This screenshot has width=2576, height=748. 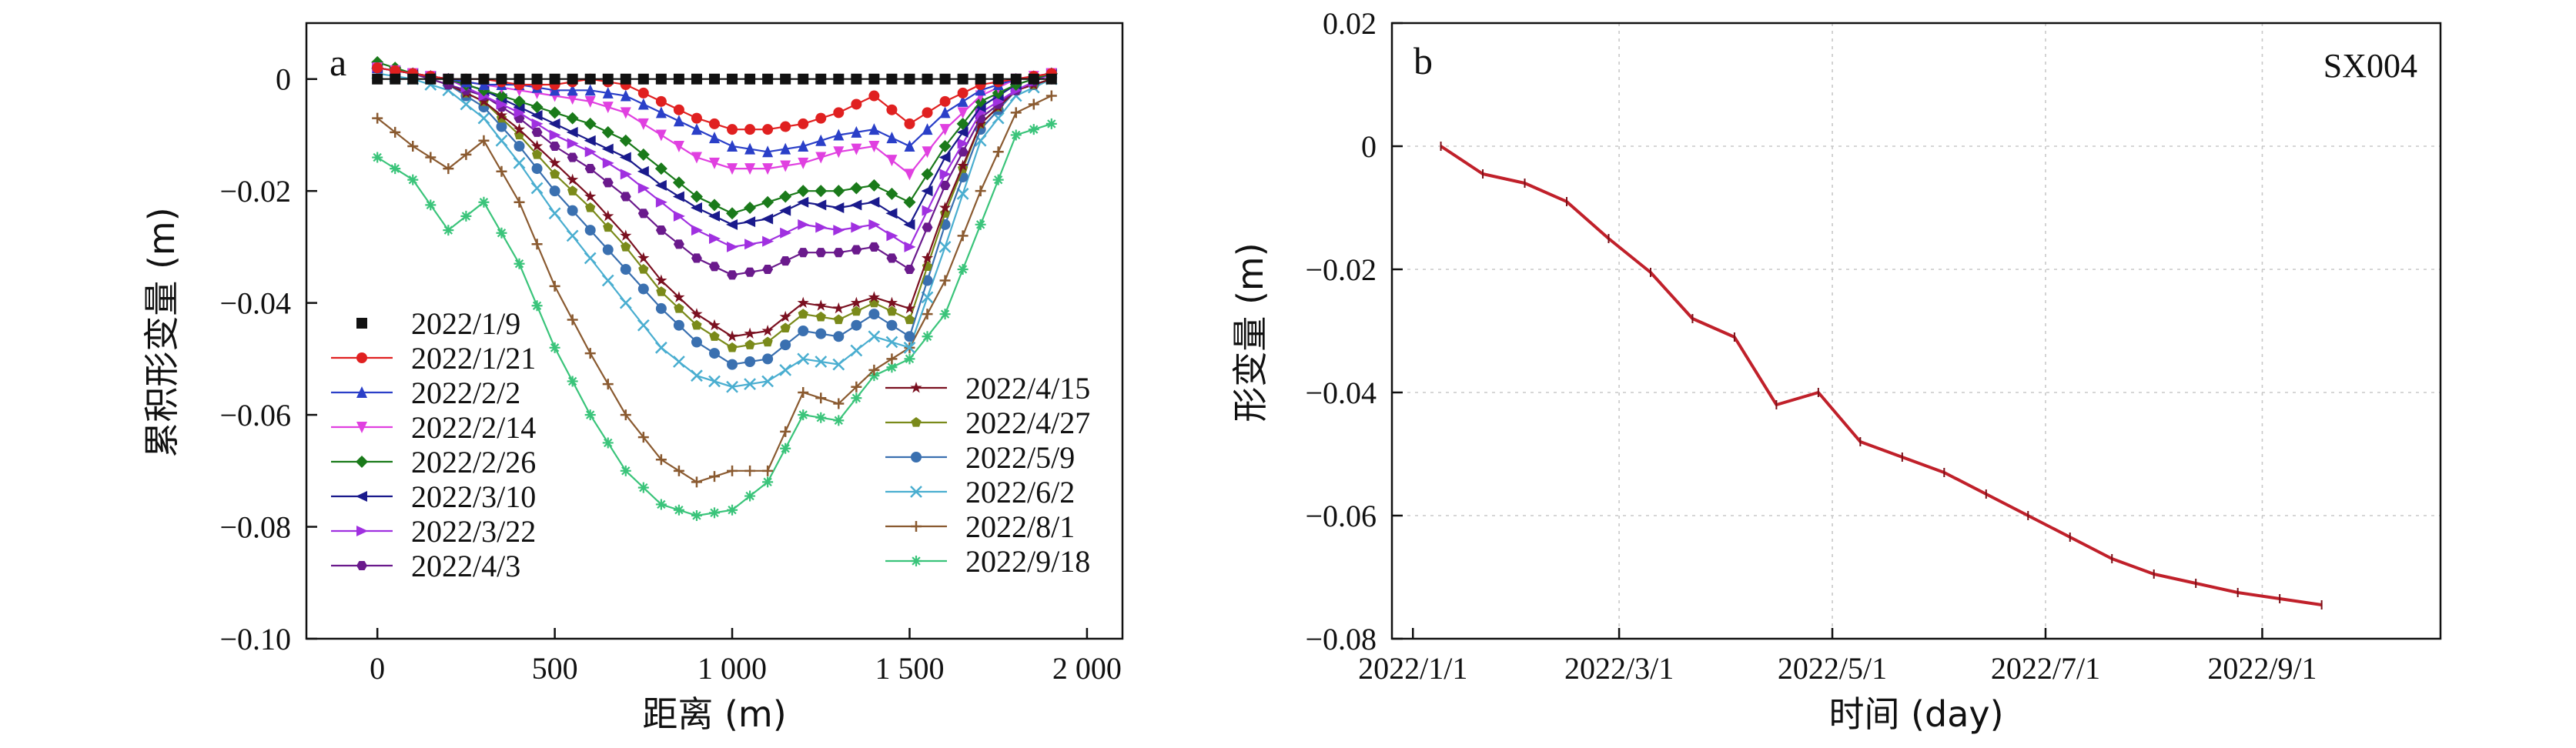 I want to click on legend-entry: 2022/4/3, so click(x=425, y=566).